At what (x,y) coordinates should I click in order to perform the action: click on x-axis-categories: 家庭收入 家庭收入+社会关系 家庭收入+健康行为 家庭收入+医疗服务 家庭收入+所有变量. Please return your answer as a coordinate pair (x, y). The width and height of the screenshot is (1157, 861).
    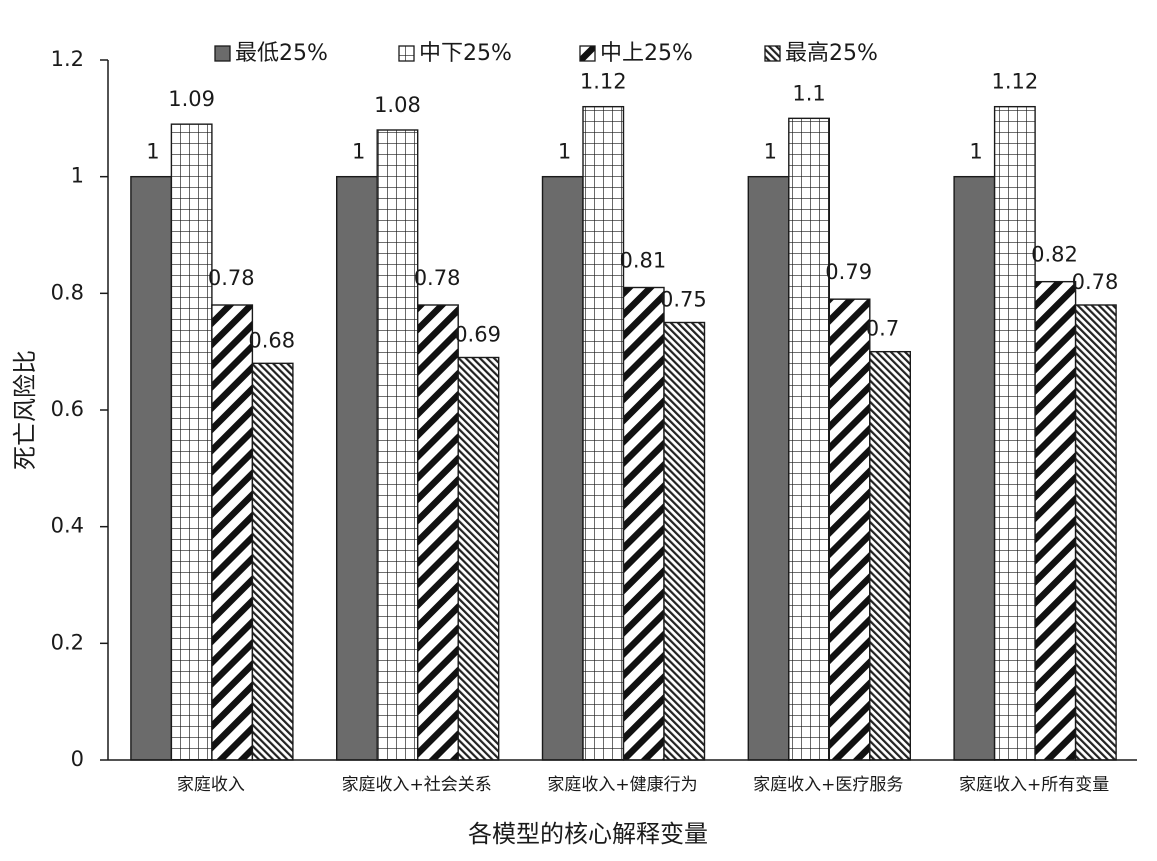
    Looking at the image, I should click on (643, 785).